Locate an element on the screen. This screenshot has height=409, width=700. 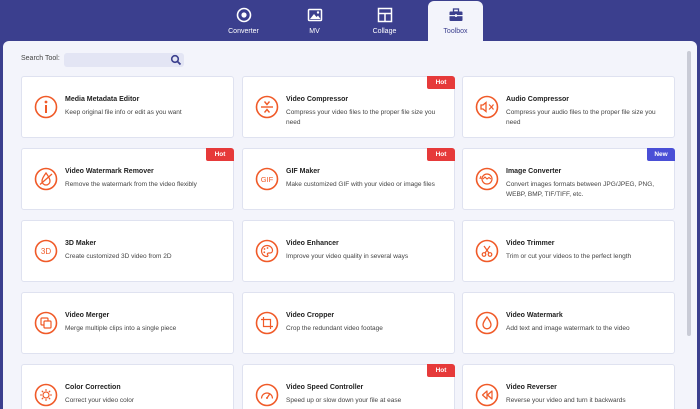
3d-icon: 3D is located at coordinates (46, 251).